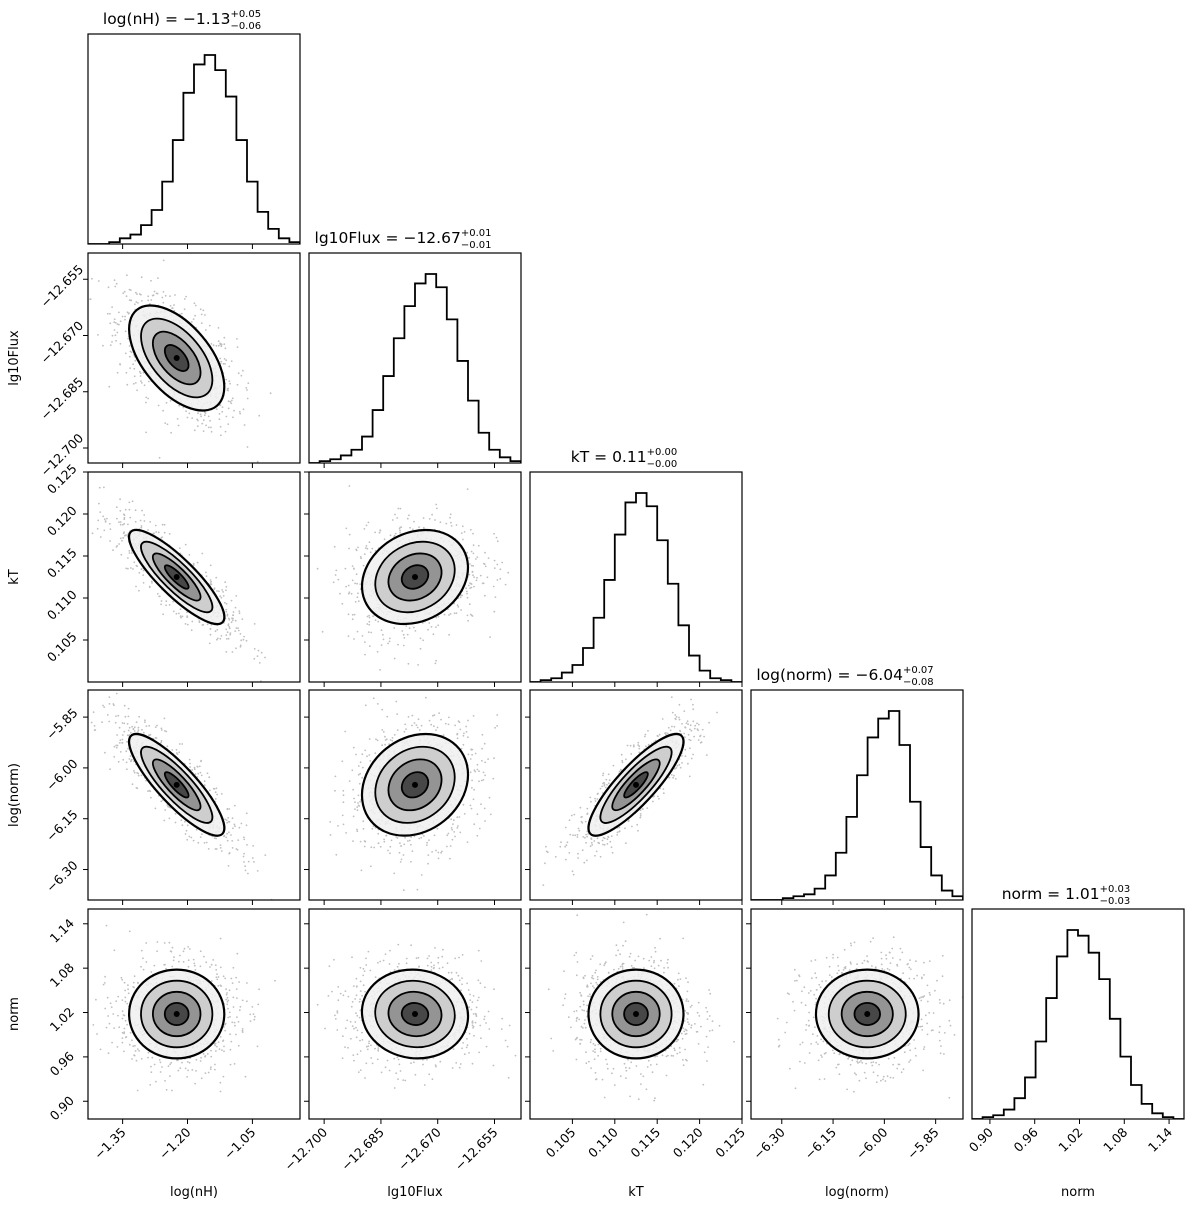 The image size is (1200, 1205). What do you see at coordinates (194, 358) in the screenshot?
I see `axes-frame` at bounding box center [194, 358].